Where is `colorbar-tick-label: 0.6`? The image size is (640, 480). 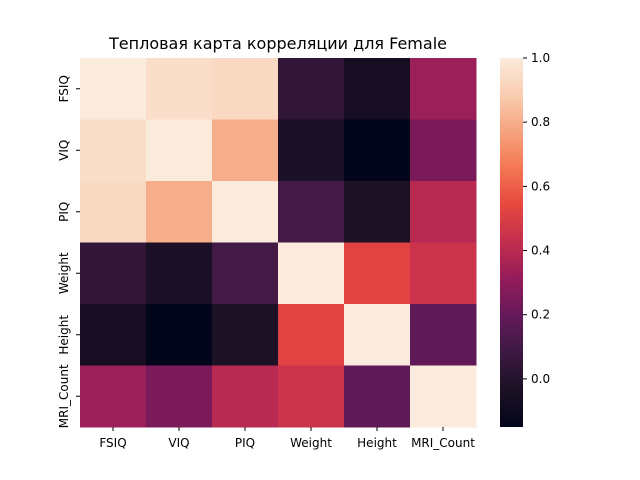 colorbar-tick-label: 0.6 is located at coordinates (540, 186).